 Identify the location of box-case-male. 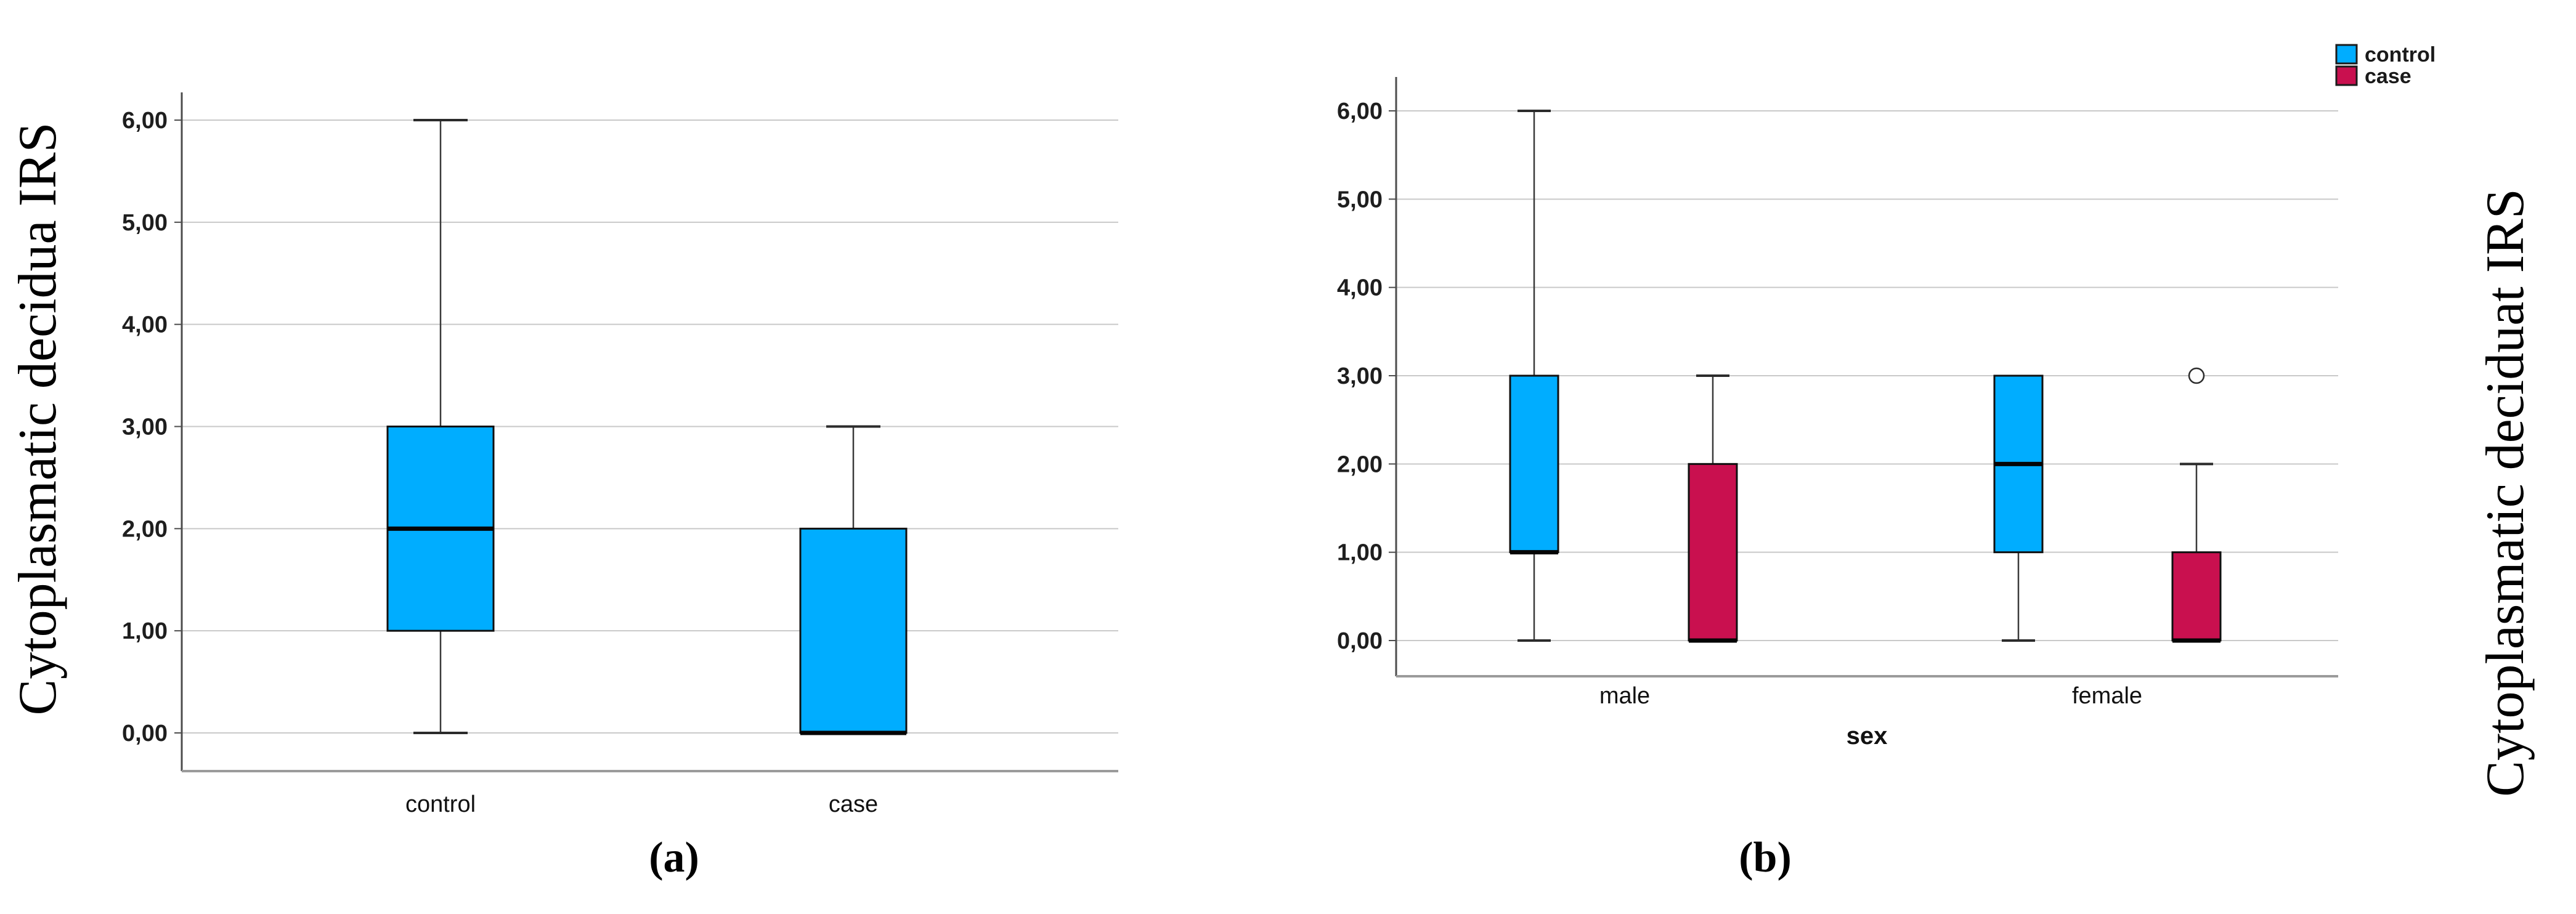
(1713, 552).